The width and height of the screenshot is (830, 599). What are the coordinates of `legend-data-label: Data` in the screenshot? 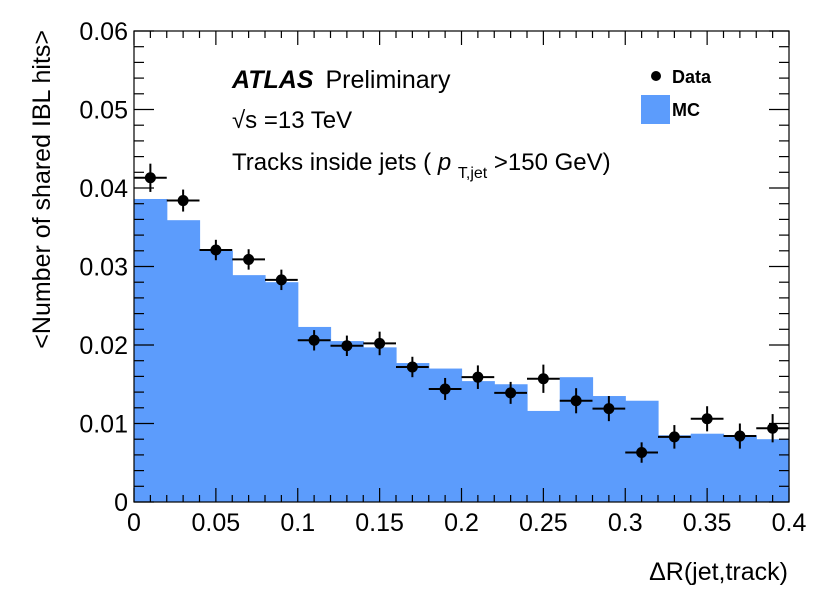 It's located at (692, 77).